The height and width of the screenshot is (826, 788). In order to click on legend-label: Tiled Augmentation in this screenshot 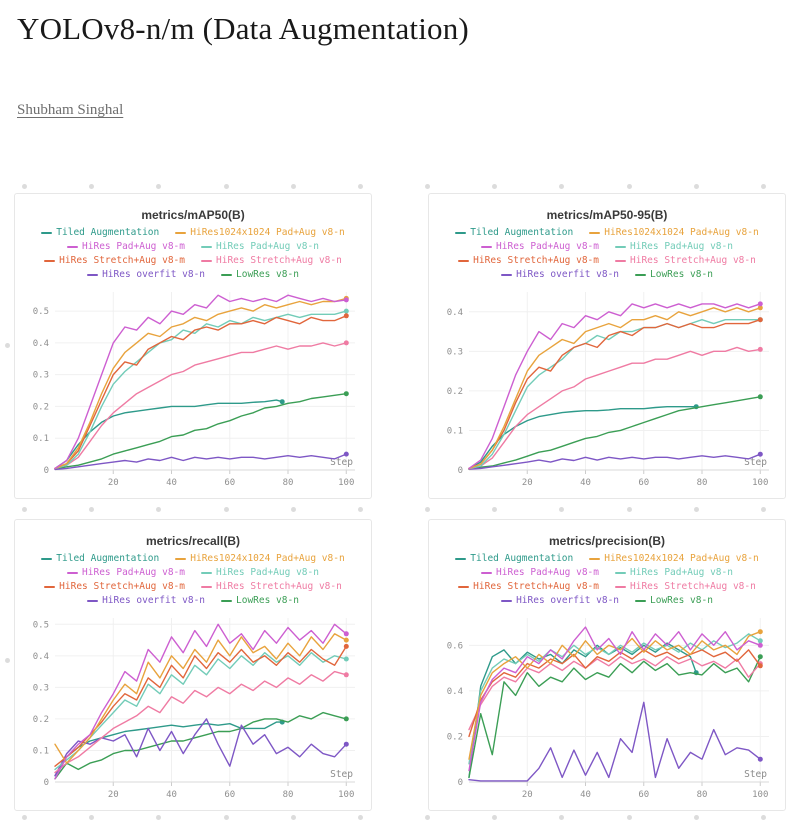, I will do `click(522, 558)`.